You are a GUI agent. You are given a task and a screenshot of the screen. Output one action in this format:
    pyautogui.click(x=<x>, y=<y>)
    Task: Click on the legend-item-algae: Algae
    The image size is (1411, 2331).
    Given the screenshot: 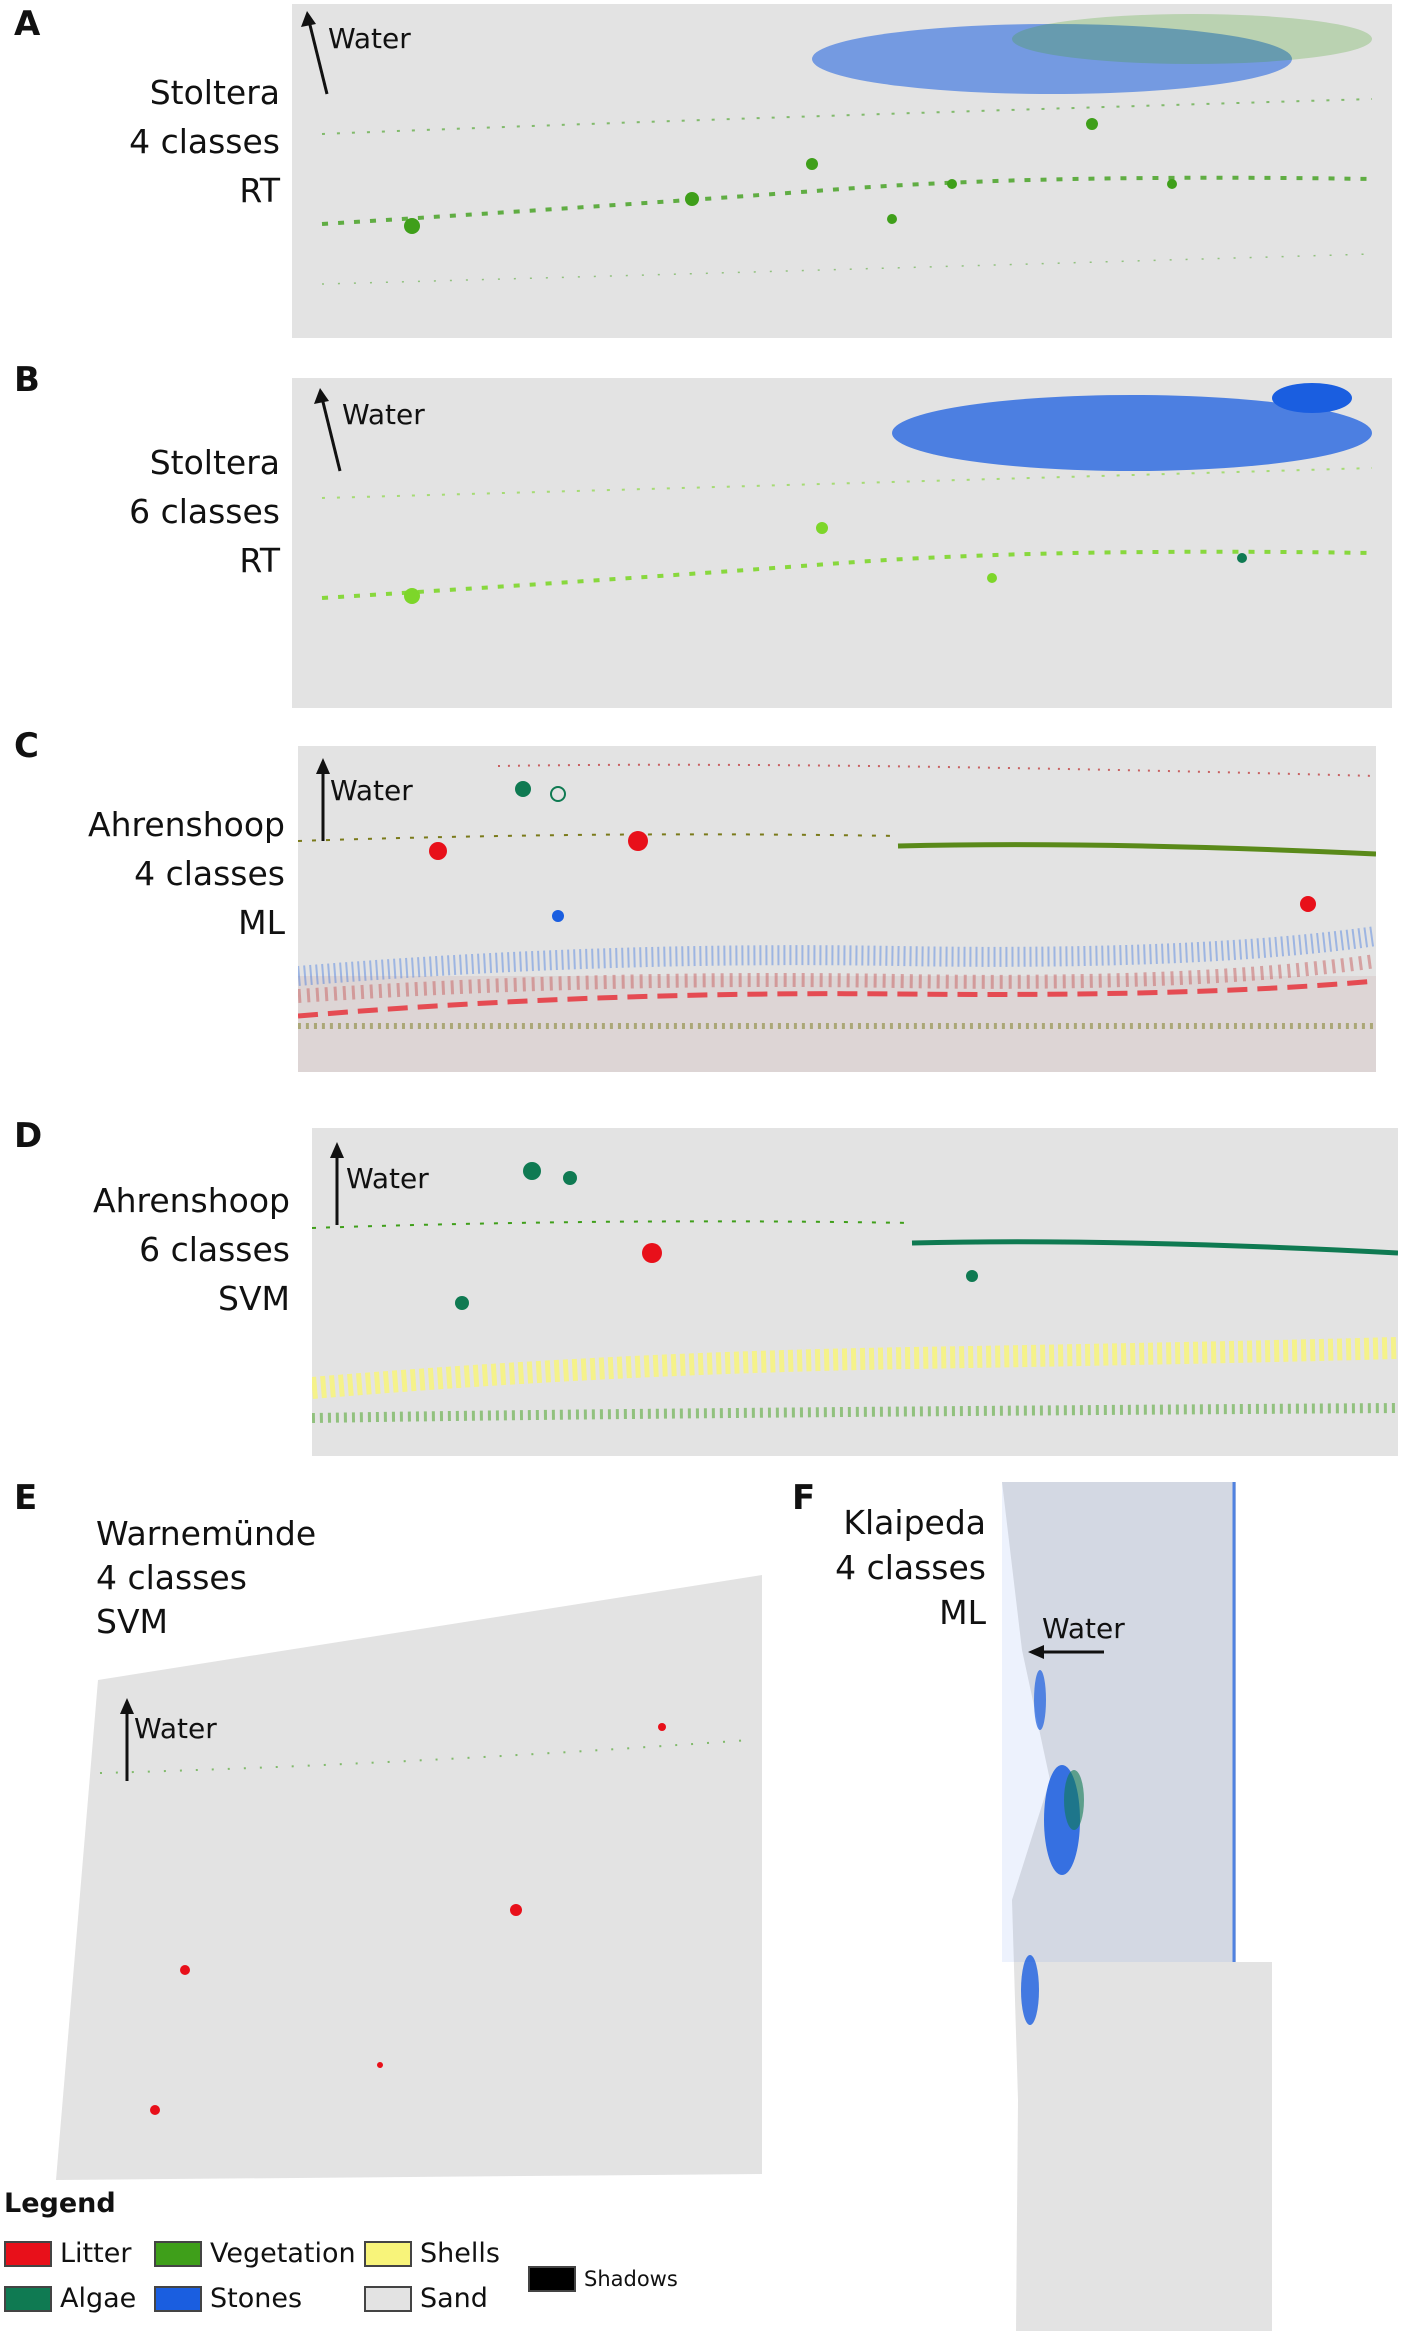 What is the action you would take?
    pyautogui.click(x=70, y=2298)
    